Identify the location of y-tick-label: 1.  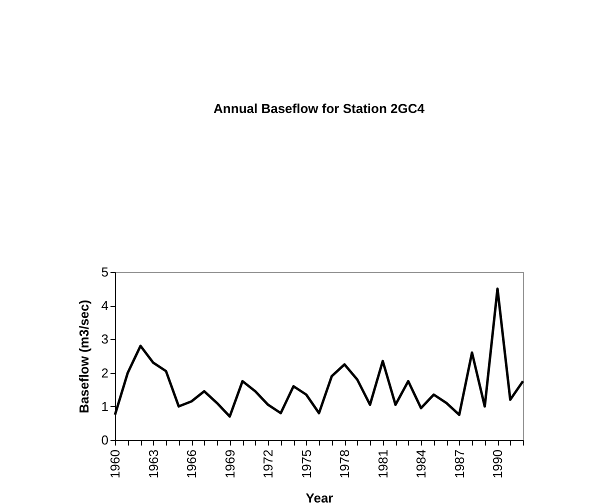
(104, 406).